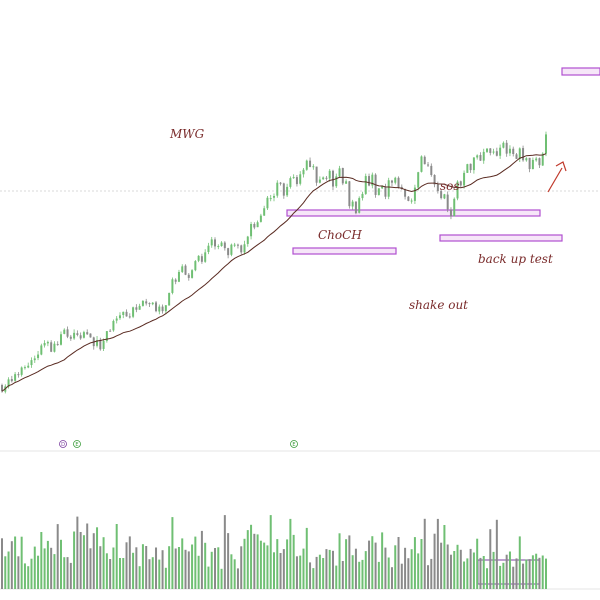 The width and height of the screenshot is (600, 600). Describe the element at coordinates (515, 259) in the screenshot. I see `back-up-test-label: back up test` at that location.